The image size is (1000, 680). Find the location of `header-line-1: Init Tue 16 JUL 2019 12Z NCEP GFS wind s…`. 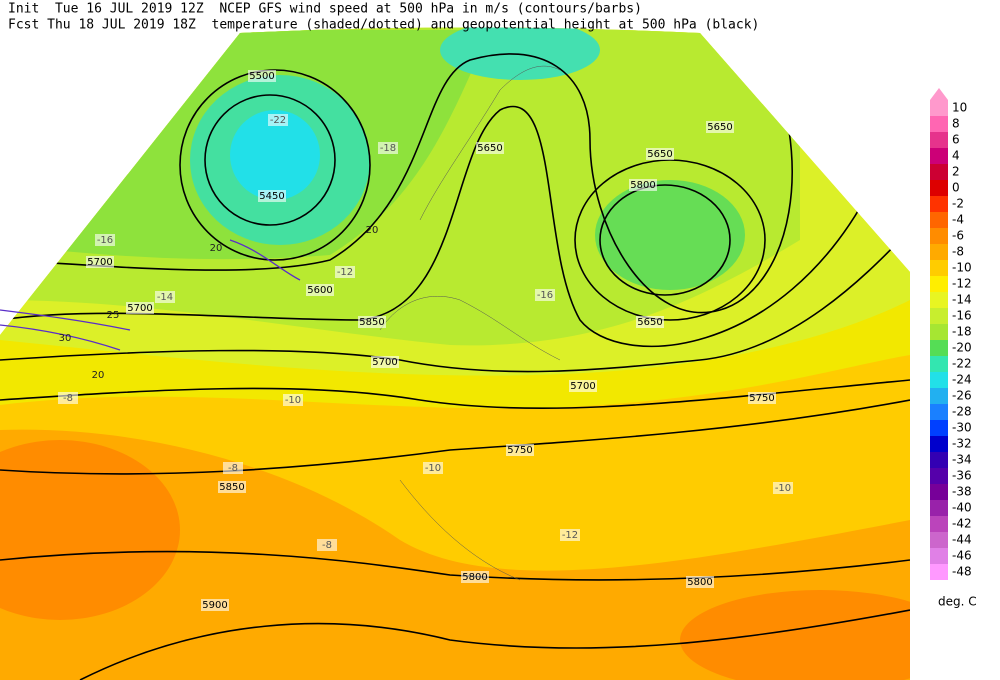

header-line-1: Init Tue 16 JUL 2019 12Z NCEP GFS wind s… is located at coordinates (325, 9).